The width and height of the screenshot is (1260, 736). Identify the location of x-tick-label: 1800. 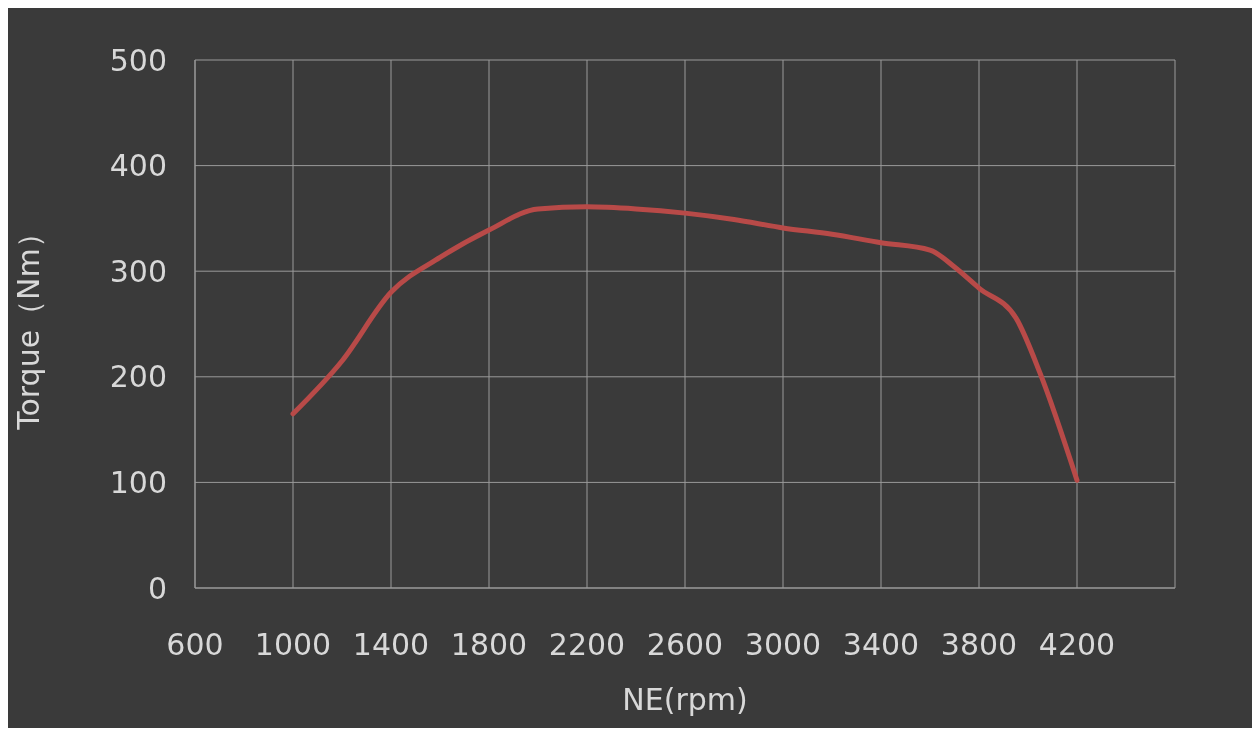
(489, 645).